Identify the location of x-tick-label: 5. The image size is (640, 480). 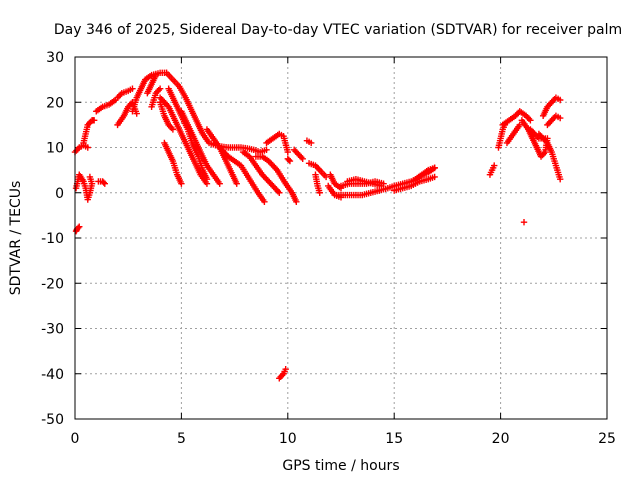
(181, 439).